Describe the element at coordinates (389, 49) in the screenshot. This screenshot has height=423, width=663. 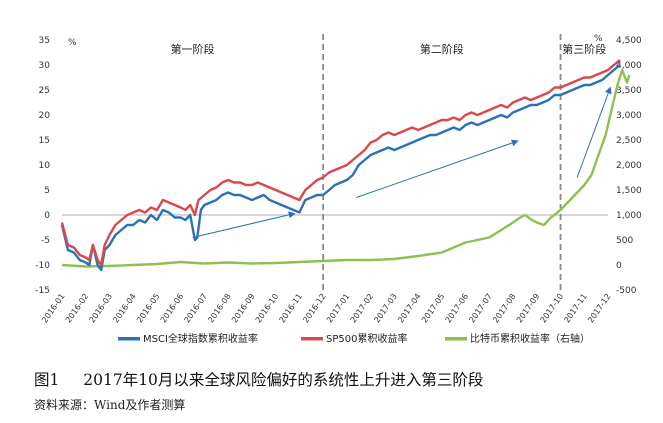
I see `phase-labels: 第一阶段 第二阶段 第三阶段` at that location.